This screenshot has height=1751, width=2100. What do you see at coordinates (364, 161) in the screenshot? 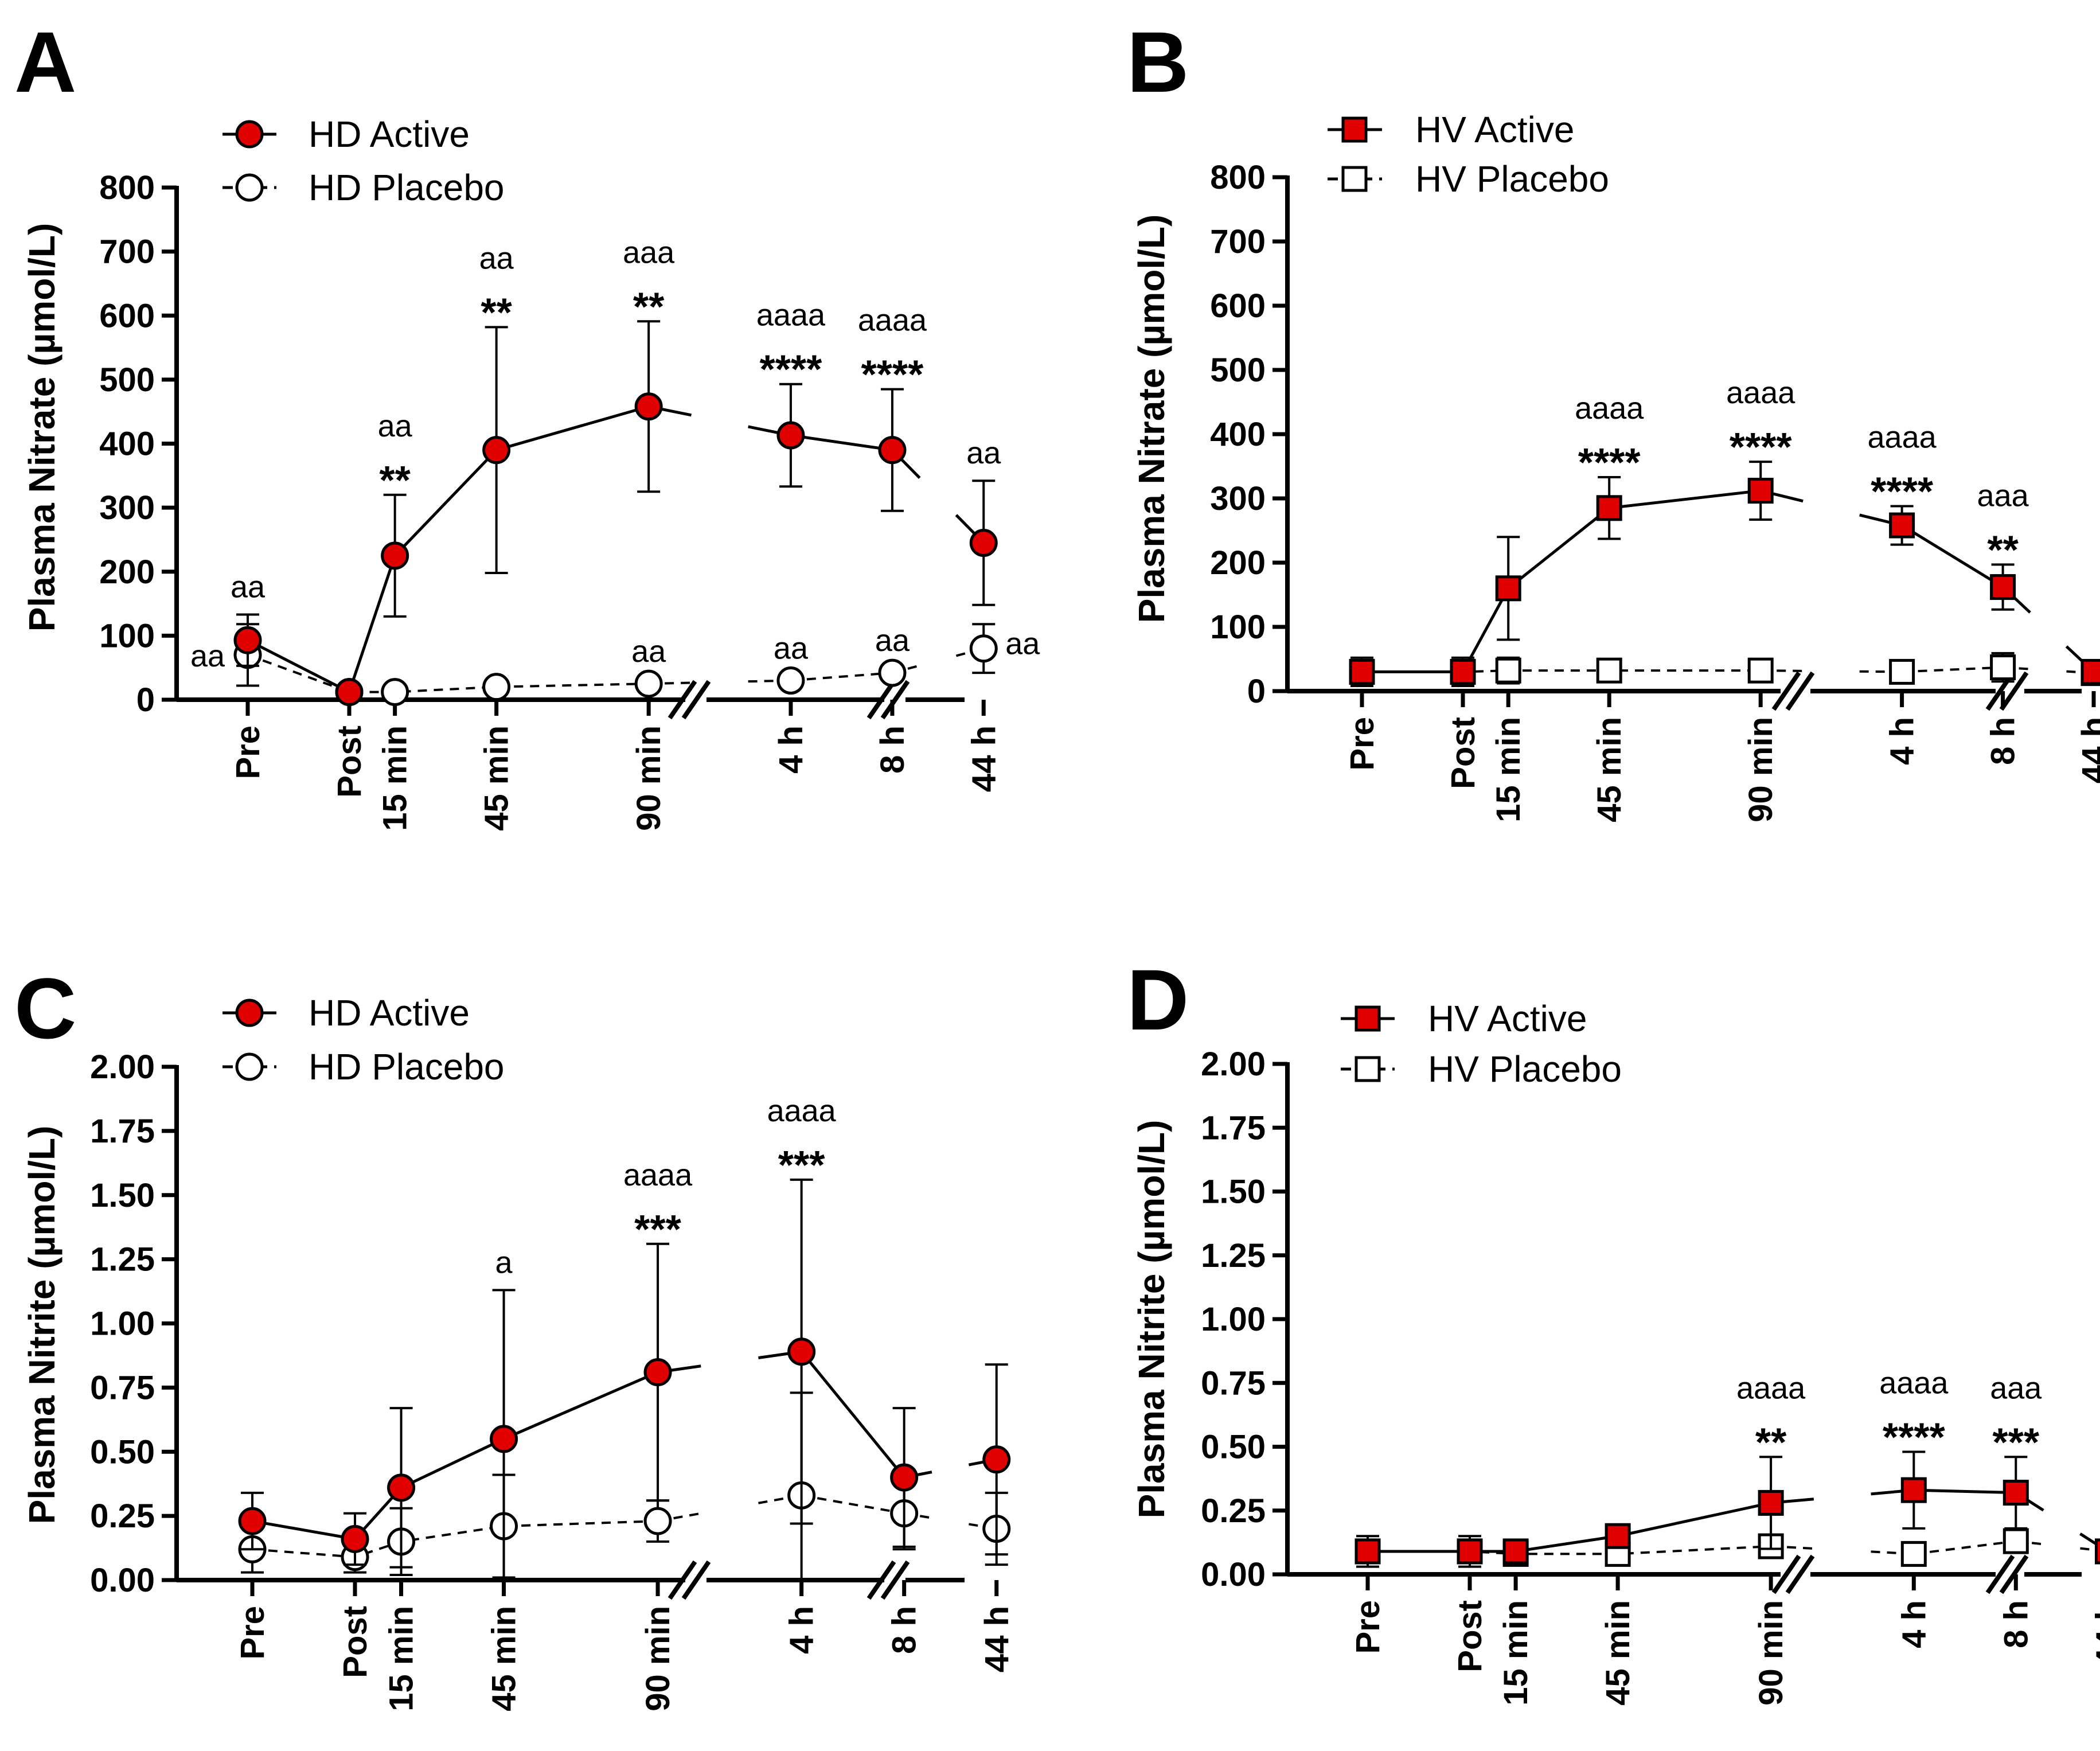
I see `legend: HD Active HD Placebo` at bounding box center [364, 161].